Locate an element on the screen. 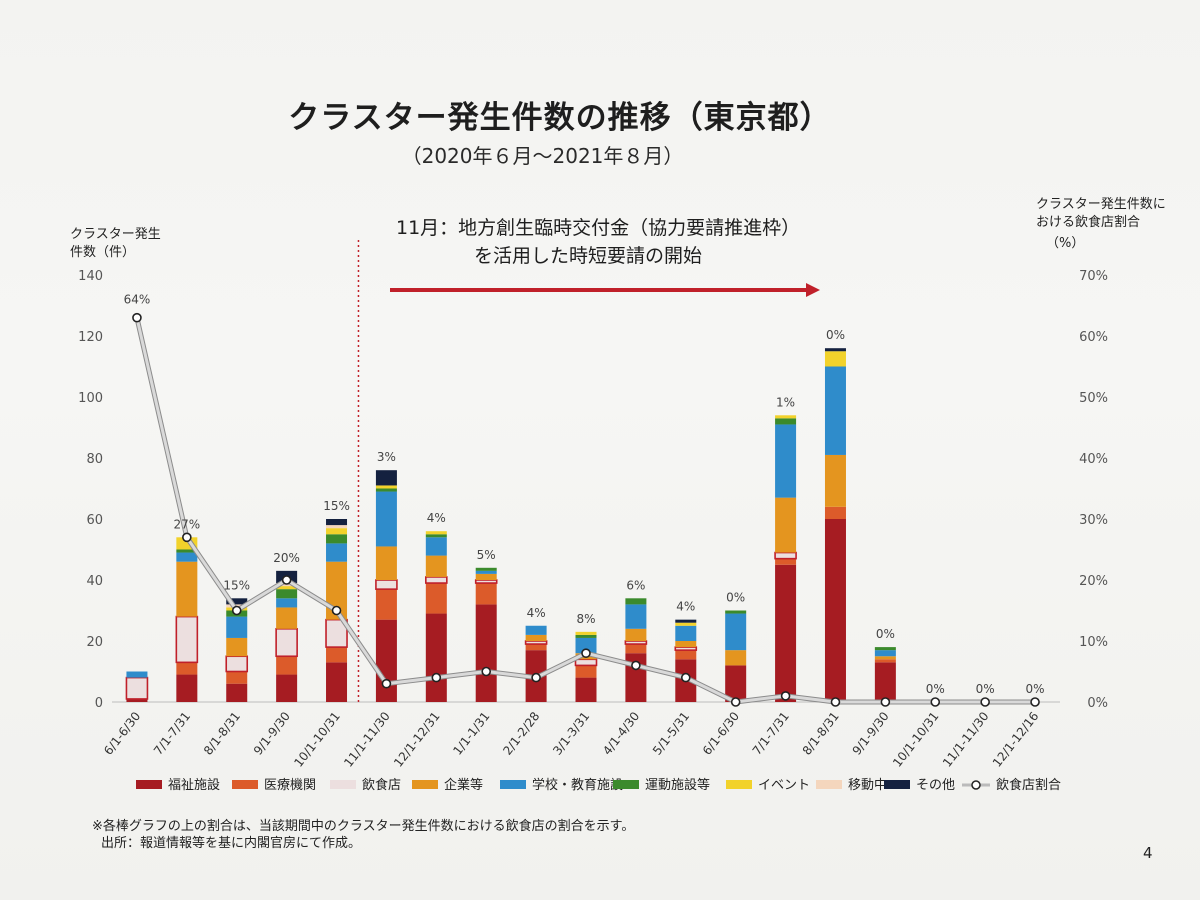 This screenshot has width=1200, height=900. policy-arrow-head is located at coordinates (813, 290).